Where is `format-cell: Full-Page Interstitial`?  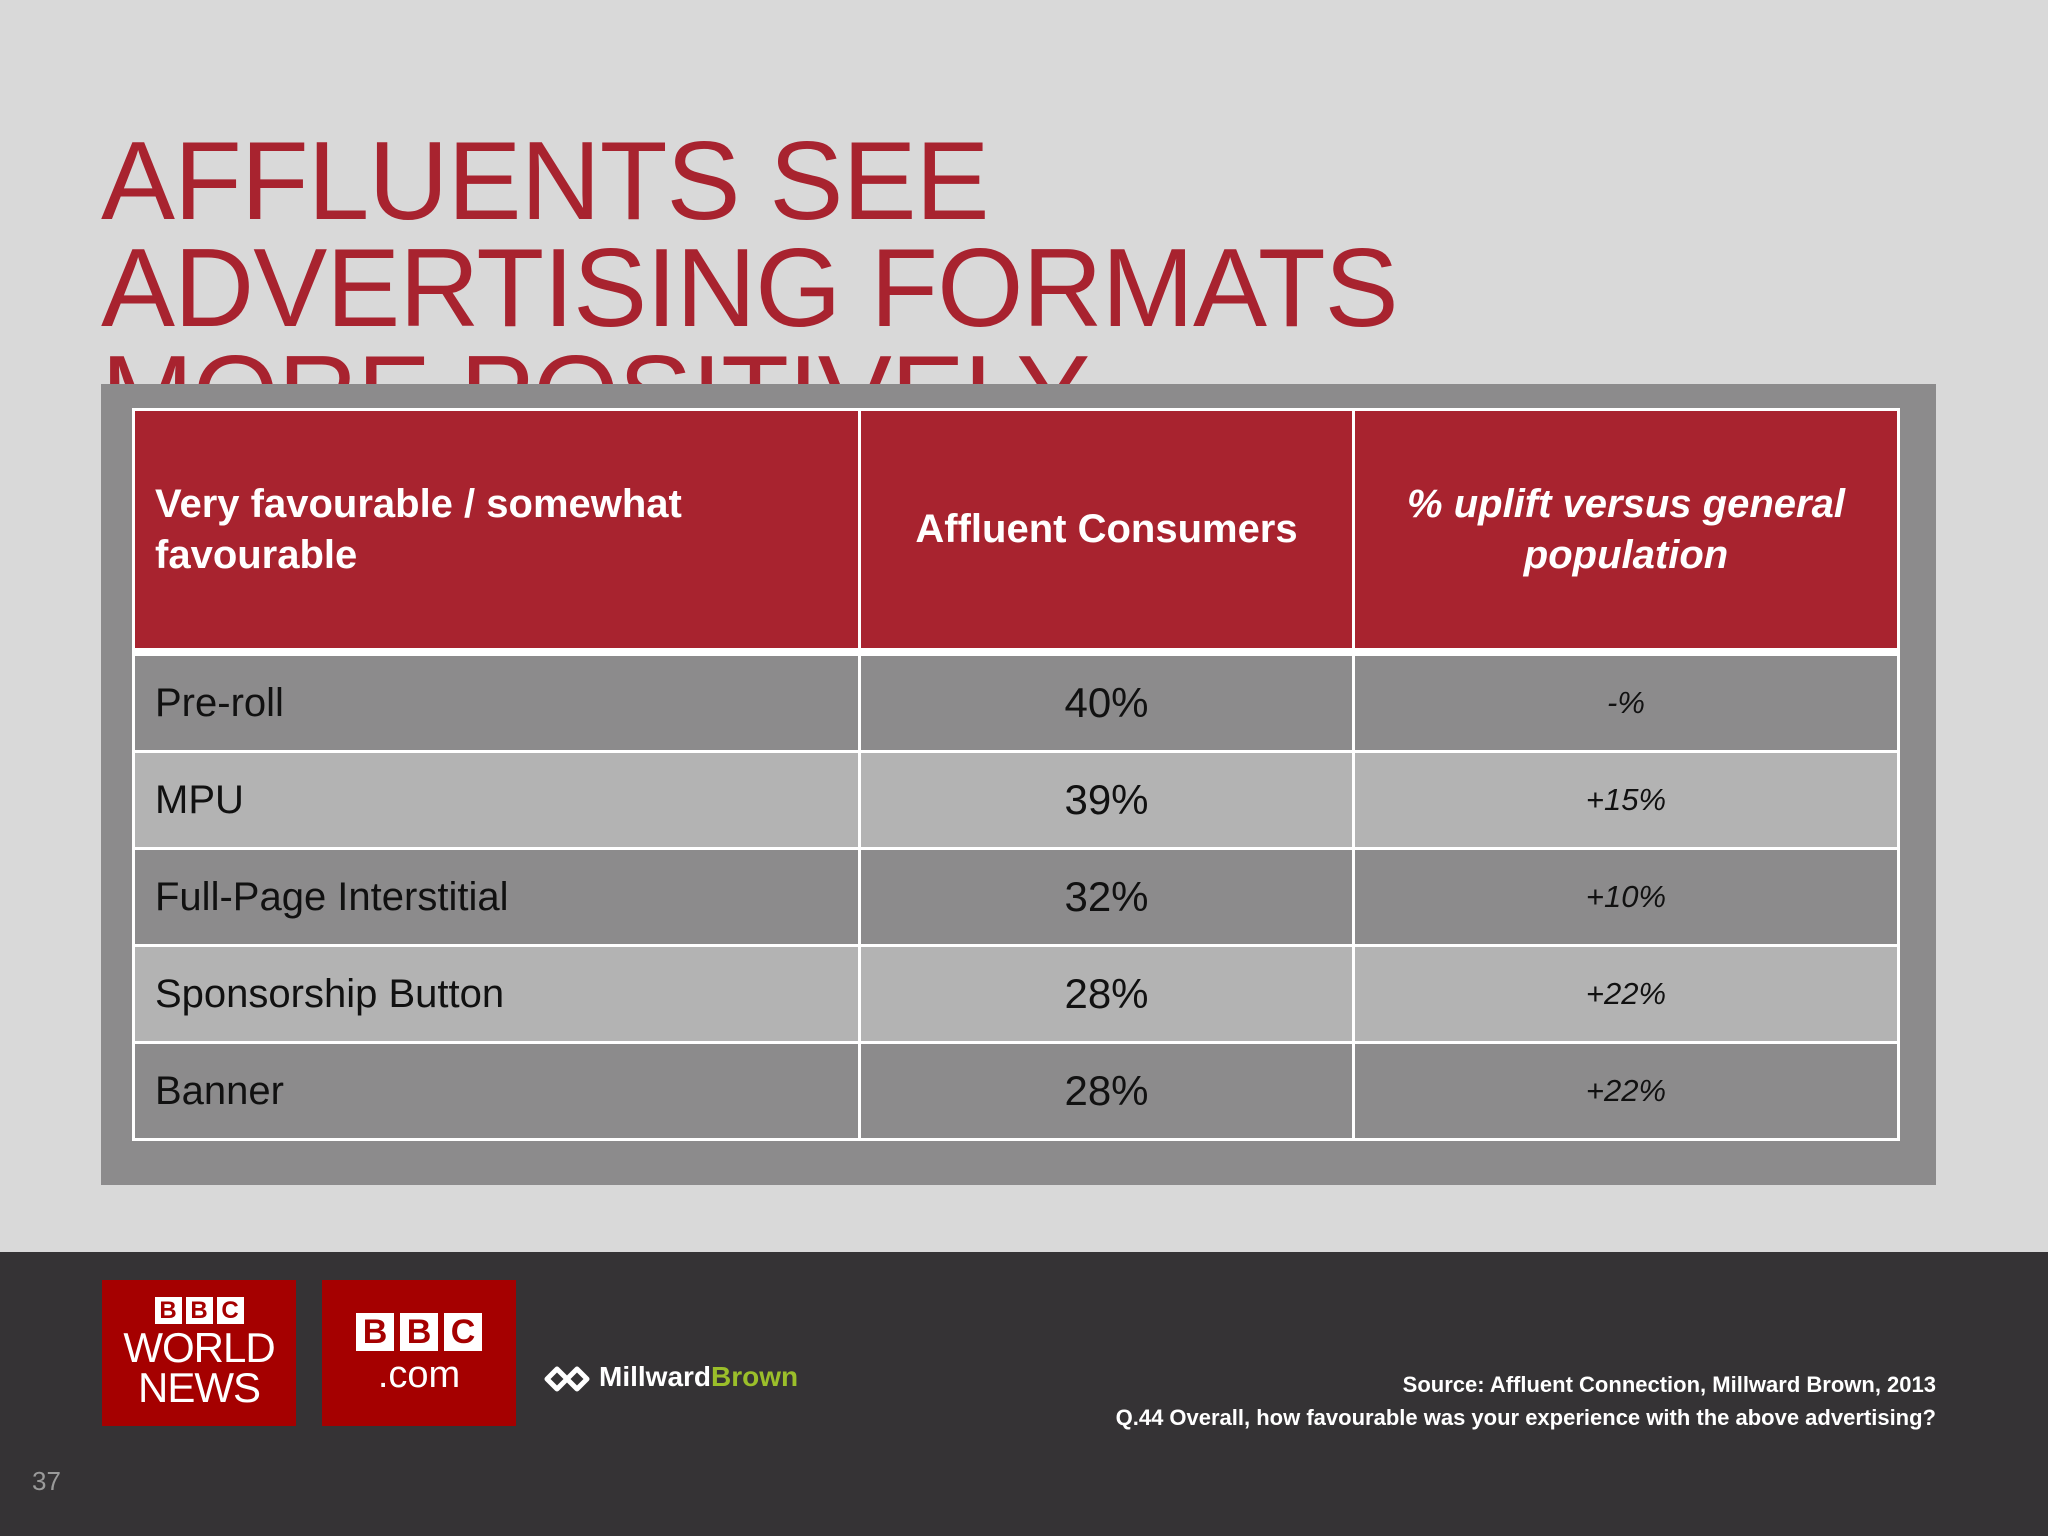 format-cell: Full-Page Interstitial is located at coordinates (496, 897).